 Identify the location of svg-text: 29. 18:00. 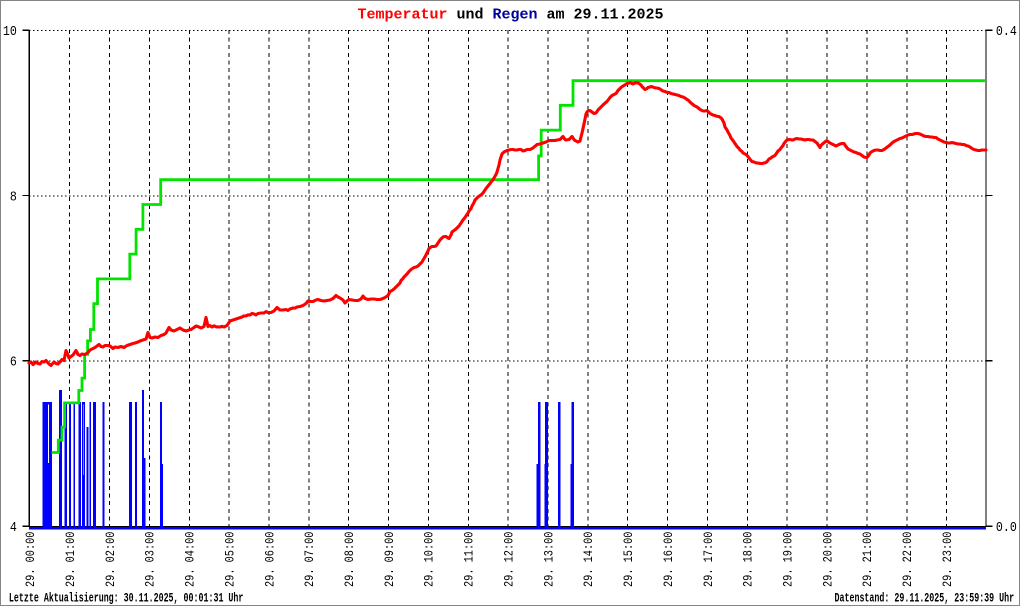
(749, 559).